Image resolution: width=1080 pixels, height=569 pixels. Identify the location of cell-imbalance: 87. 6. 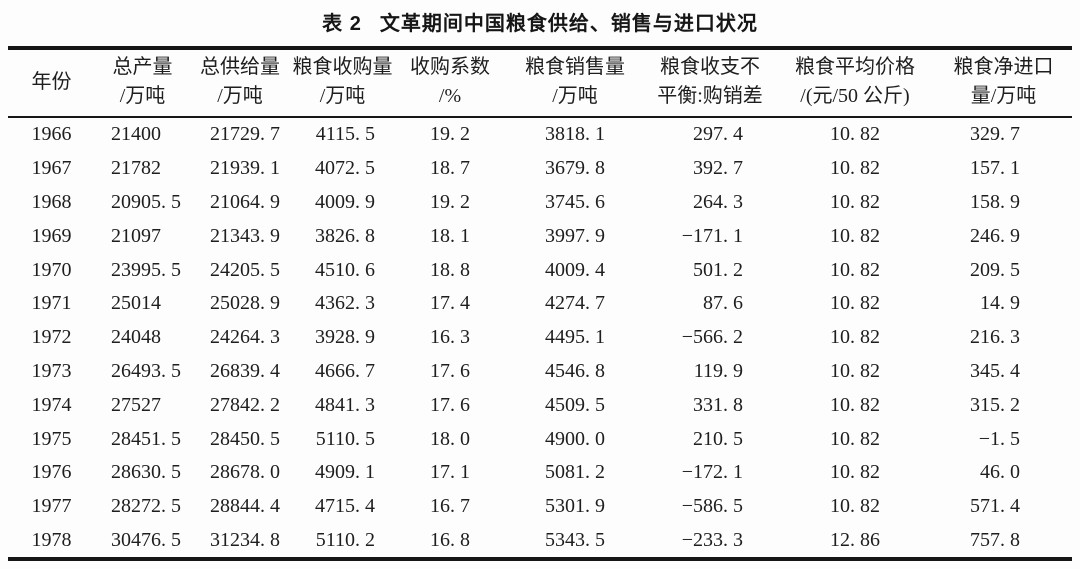
(723, 303).